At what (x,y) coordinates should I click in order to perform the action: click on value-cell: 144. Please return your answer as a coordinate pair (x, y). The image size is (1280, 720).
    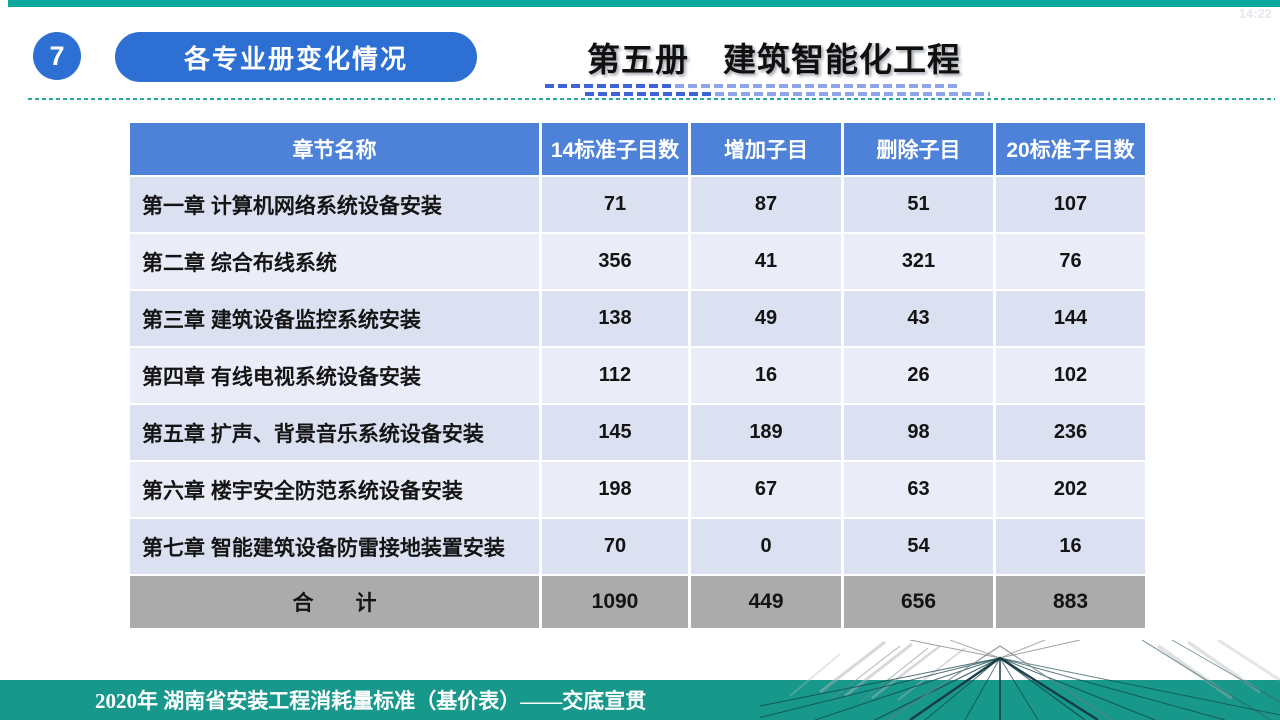
    Looking at the image, I should click on (1070, 318).